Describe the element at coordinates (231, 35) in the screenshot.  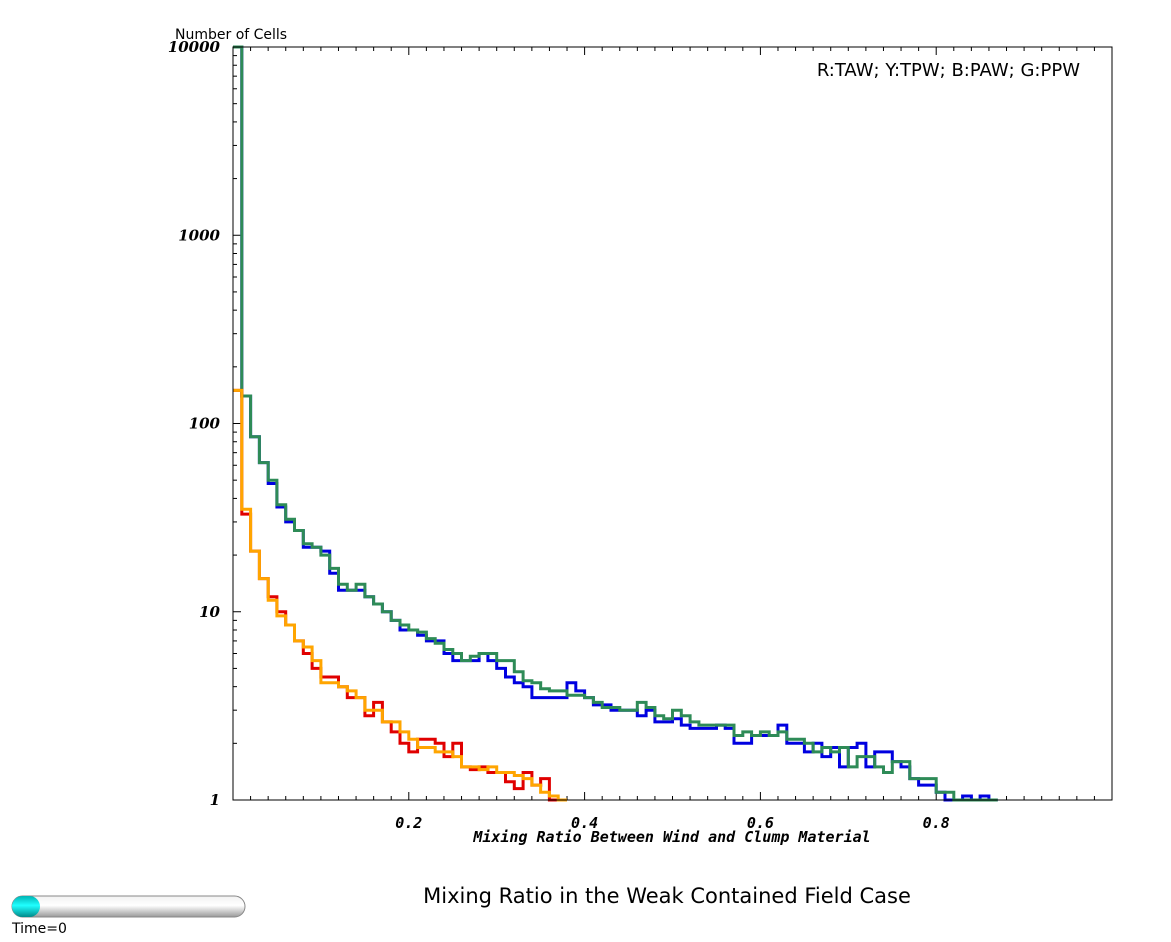
I see `y-axis-label: Number of Cells` at that location.